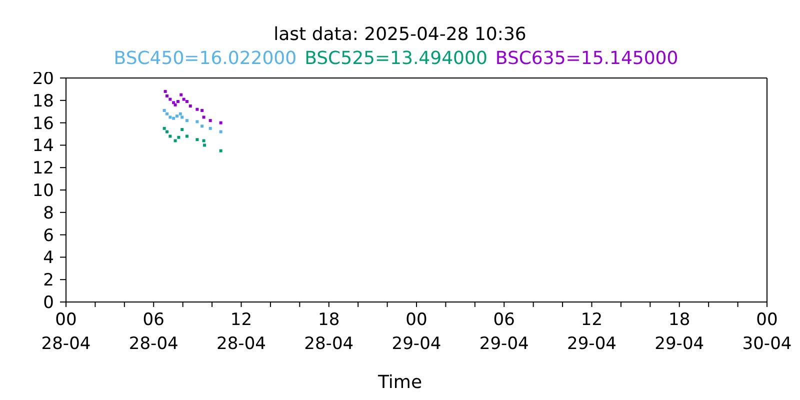  Describe the element at coordinates (48, 213) in the screenshot. I see `y-tick-label: 8` at that location.